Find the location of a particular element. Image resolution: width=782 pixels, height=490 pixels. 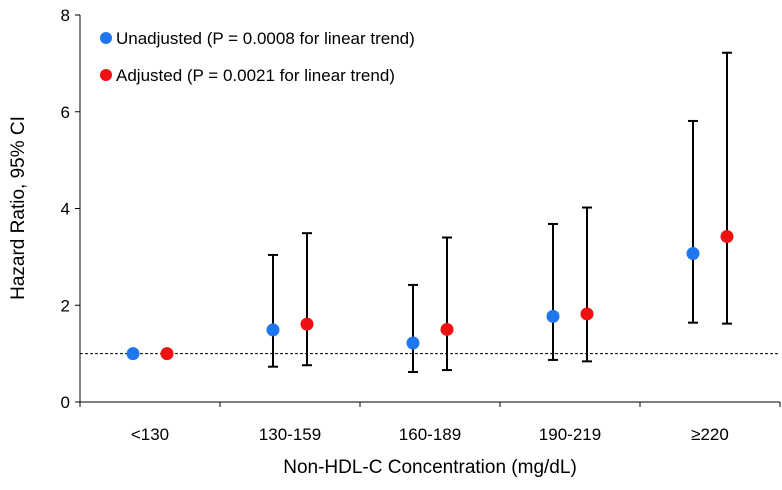

y-tick-label: 4 is located at coordinates (65, 209).